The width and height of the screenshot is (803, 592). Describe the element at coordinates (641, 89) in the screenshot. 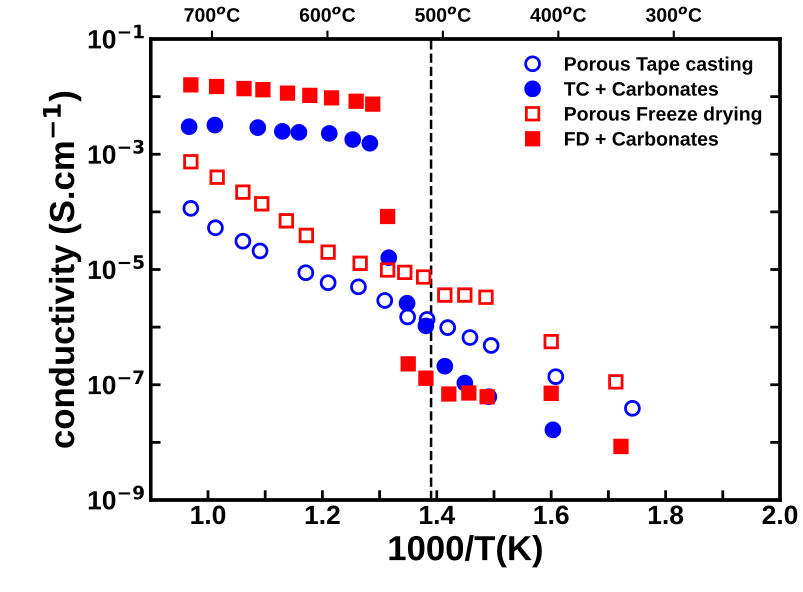

I see `legend-label: TC + Carbonates` at that location.